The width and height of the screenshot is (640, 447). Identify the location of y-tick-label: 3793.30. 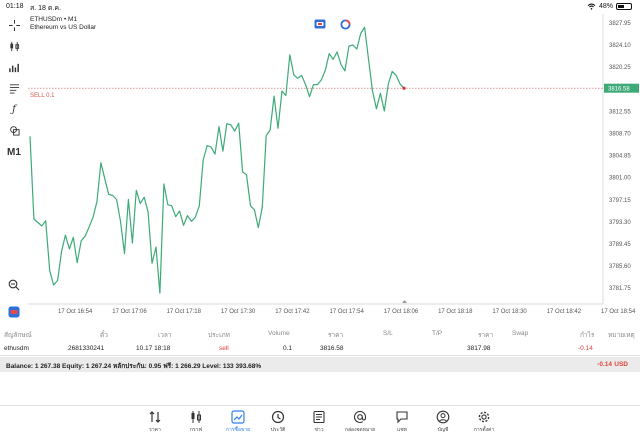
(620, 223).